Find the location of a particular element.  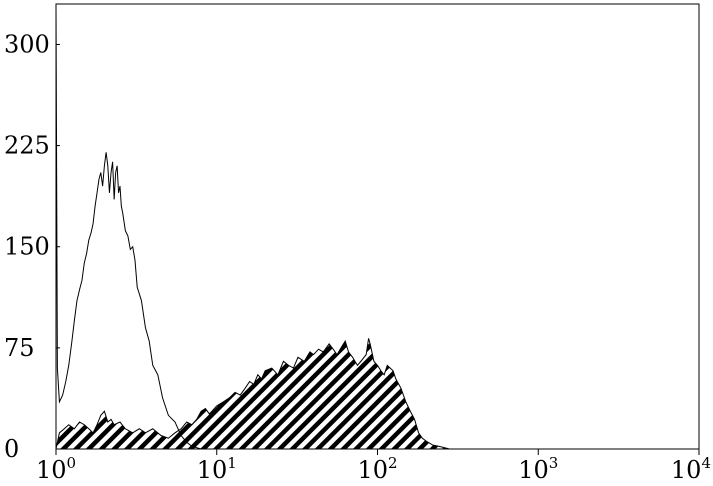

y-tick-label: 150 is located at coordinates (27, 247).